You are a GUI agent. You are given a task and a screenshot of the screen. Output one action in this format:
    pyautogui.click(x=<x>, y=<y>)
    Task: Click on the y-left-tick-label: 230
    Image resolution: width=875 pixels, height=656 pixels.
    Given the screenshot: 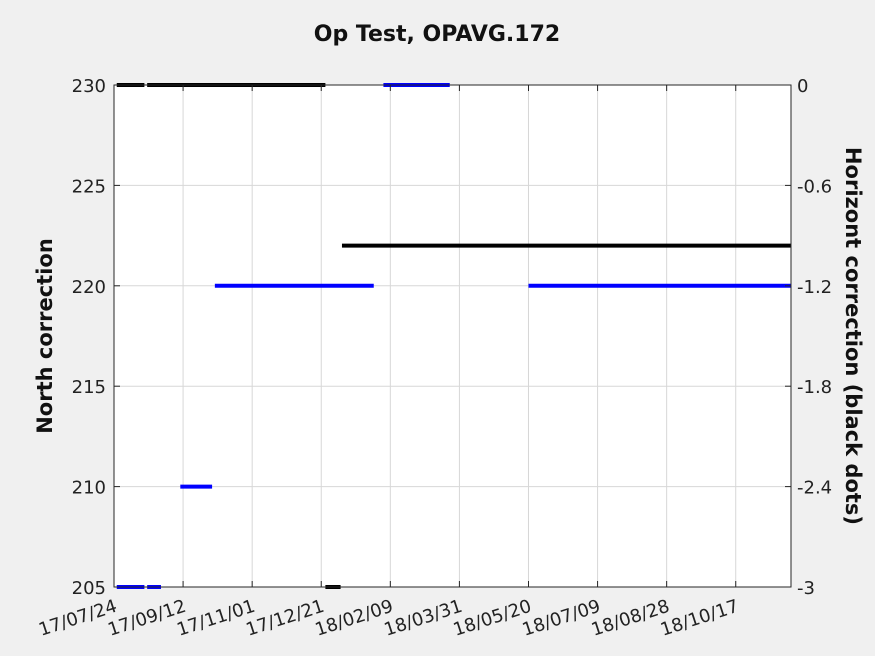 What is the action you would take?
    pyautogui.click(x=89, y=86)
    